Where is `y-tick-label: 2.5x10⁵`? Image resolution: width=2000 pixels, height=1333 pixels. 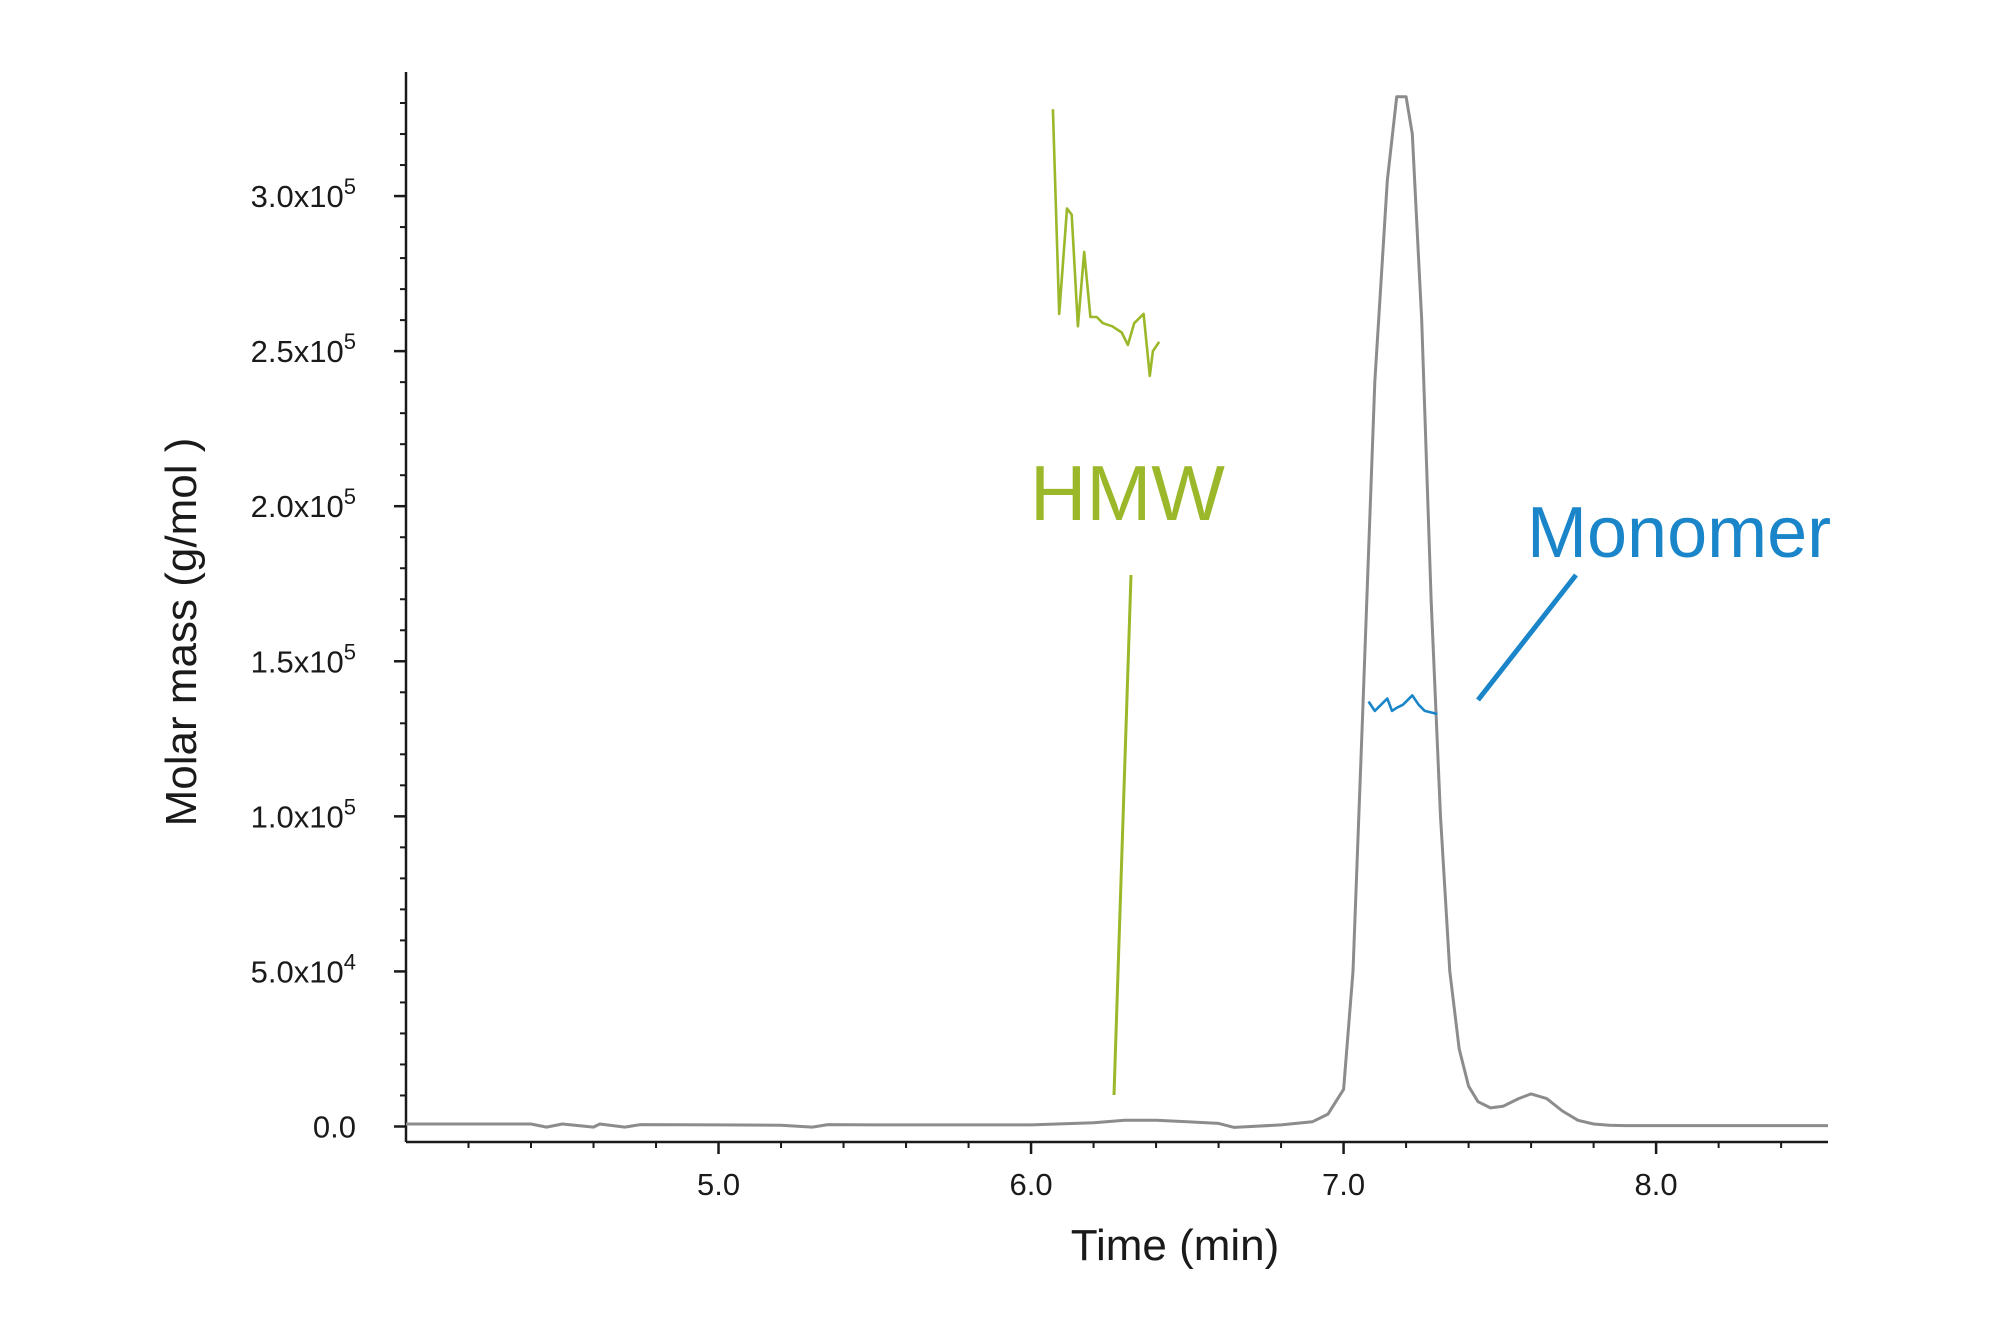
y-tick-label: 2.5x10⁵ is located at coordinates (303, 349).